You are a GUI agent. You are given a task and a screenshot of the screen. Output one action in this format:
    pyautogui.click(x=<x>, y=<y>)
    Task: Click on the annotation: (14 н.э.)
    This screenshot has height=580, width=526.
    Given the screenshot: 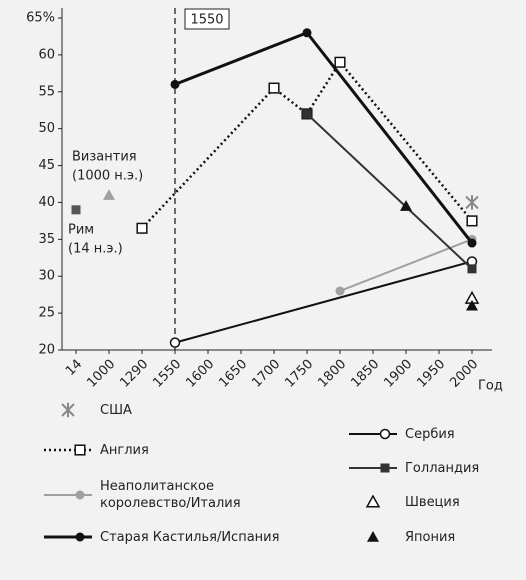 What is the action you would take?
    pyautogui.click(x=95, y=249)
    